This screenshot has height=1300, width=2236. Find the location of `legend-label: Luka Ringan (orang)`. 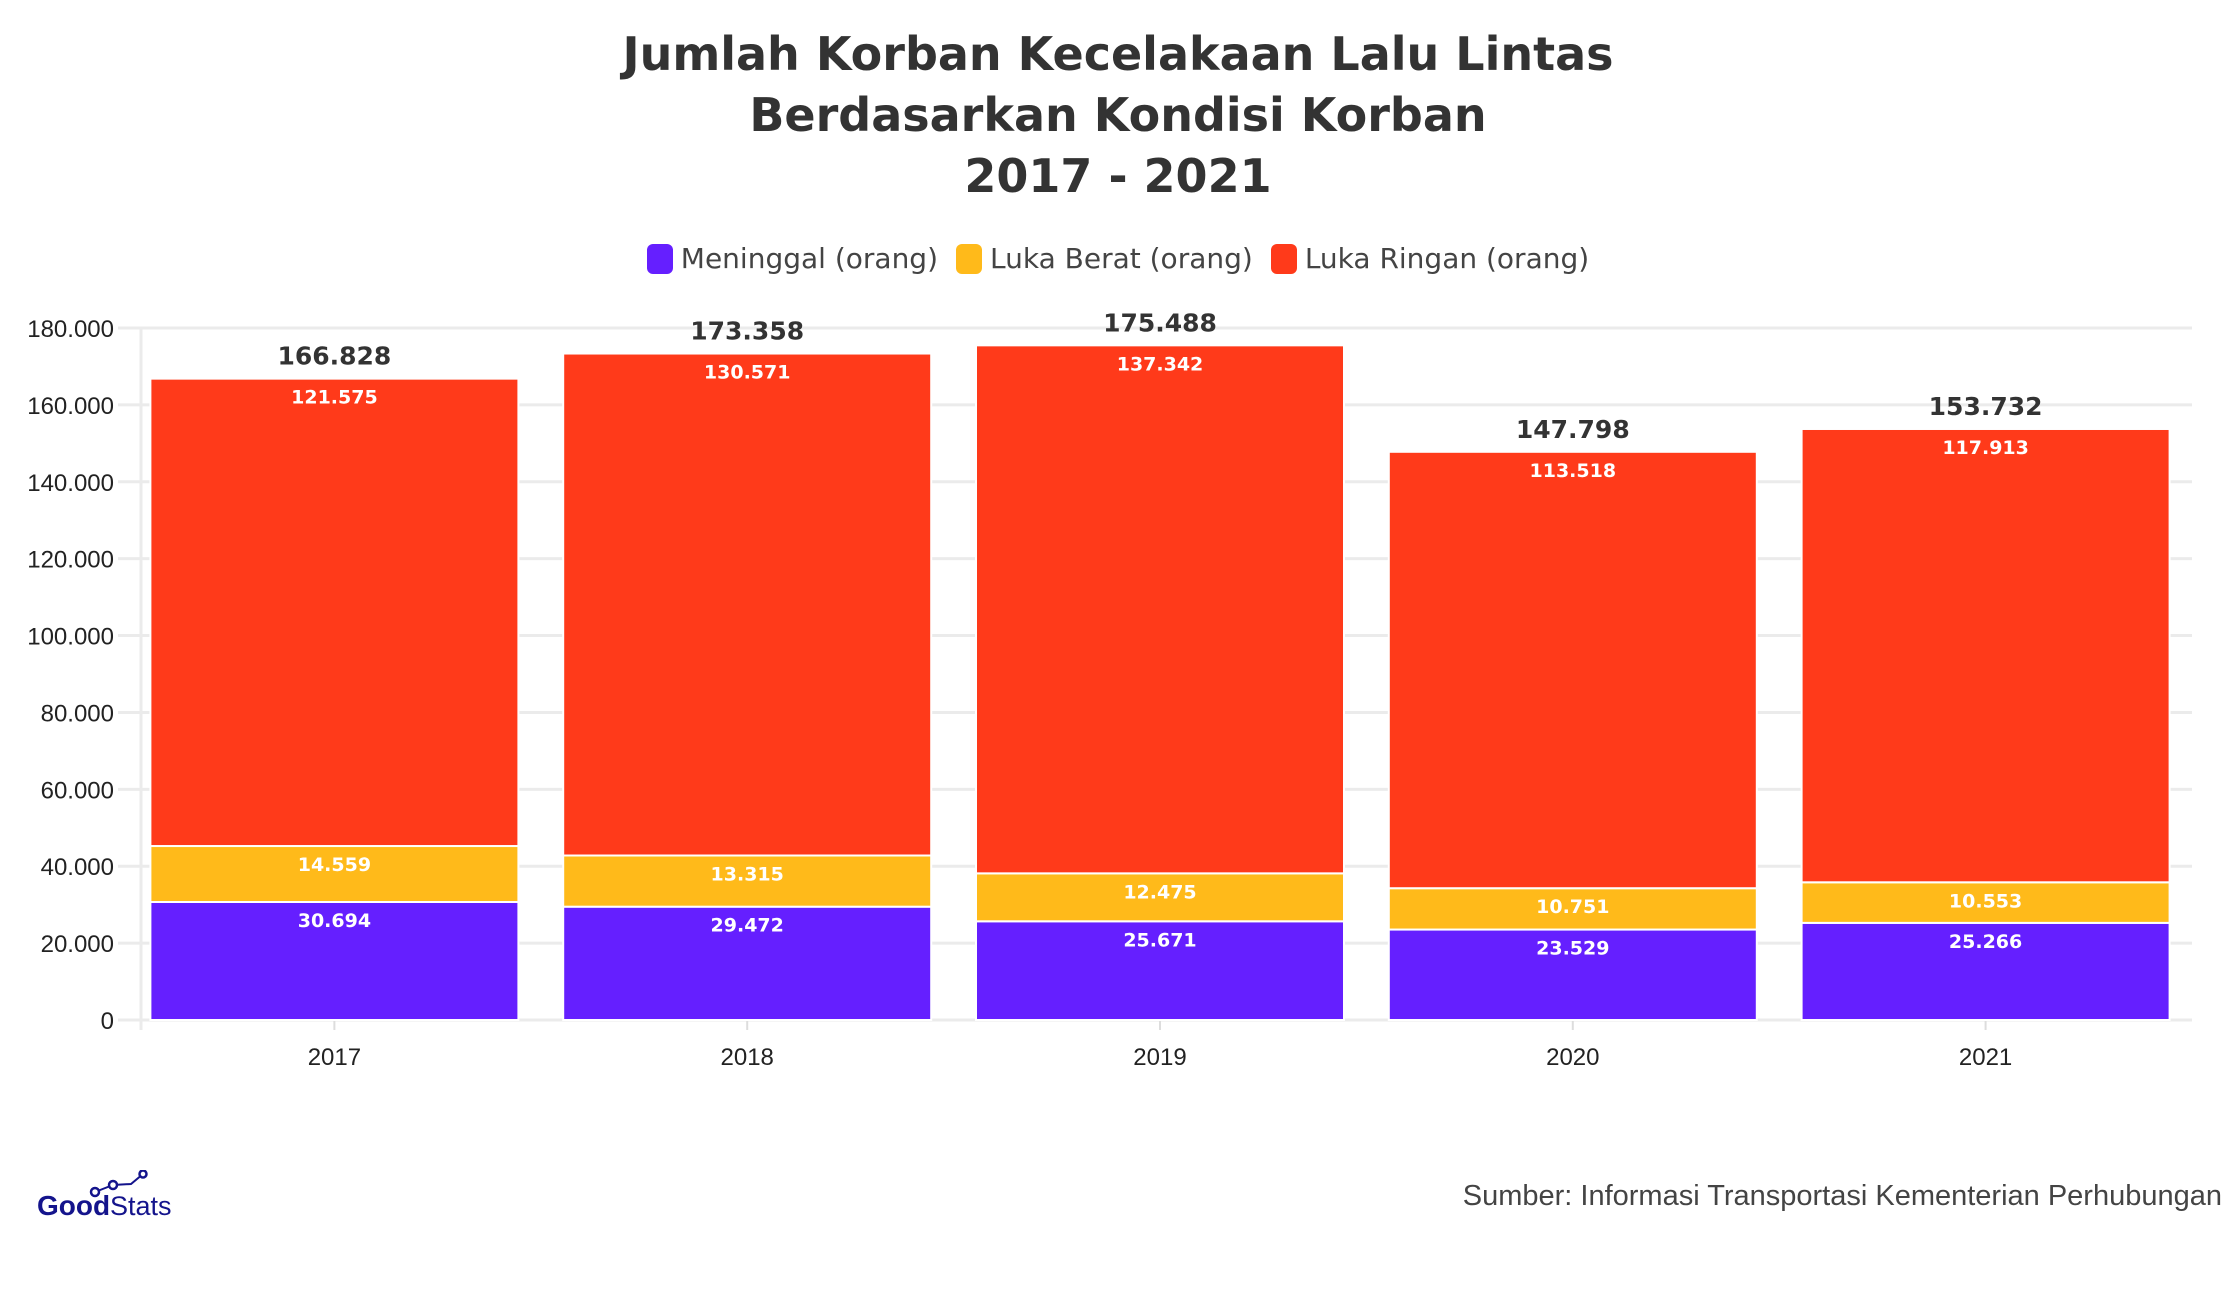

legend-label: Luka Ringan (orang) is located at coordinates (1447, 258).